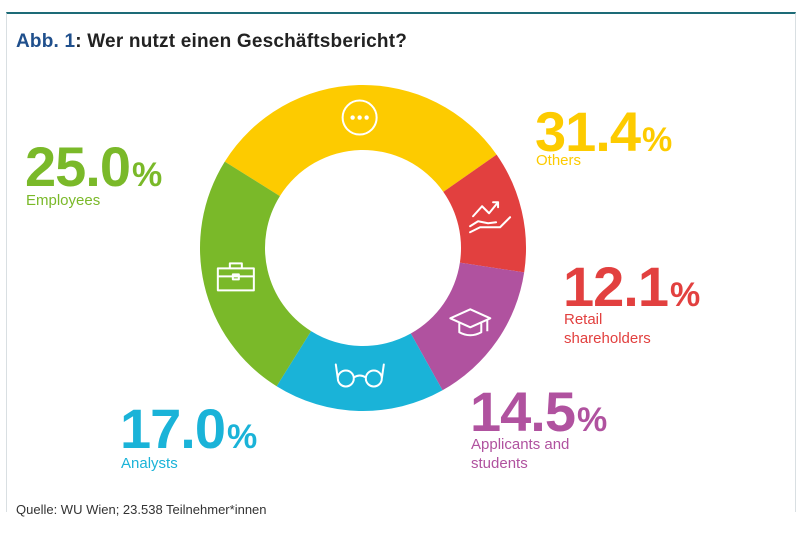 This screenshot has width=806, height=533. I want to click on category-label: Analysts, so click(149, 463).